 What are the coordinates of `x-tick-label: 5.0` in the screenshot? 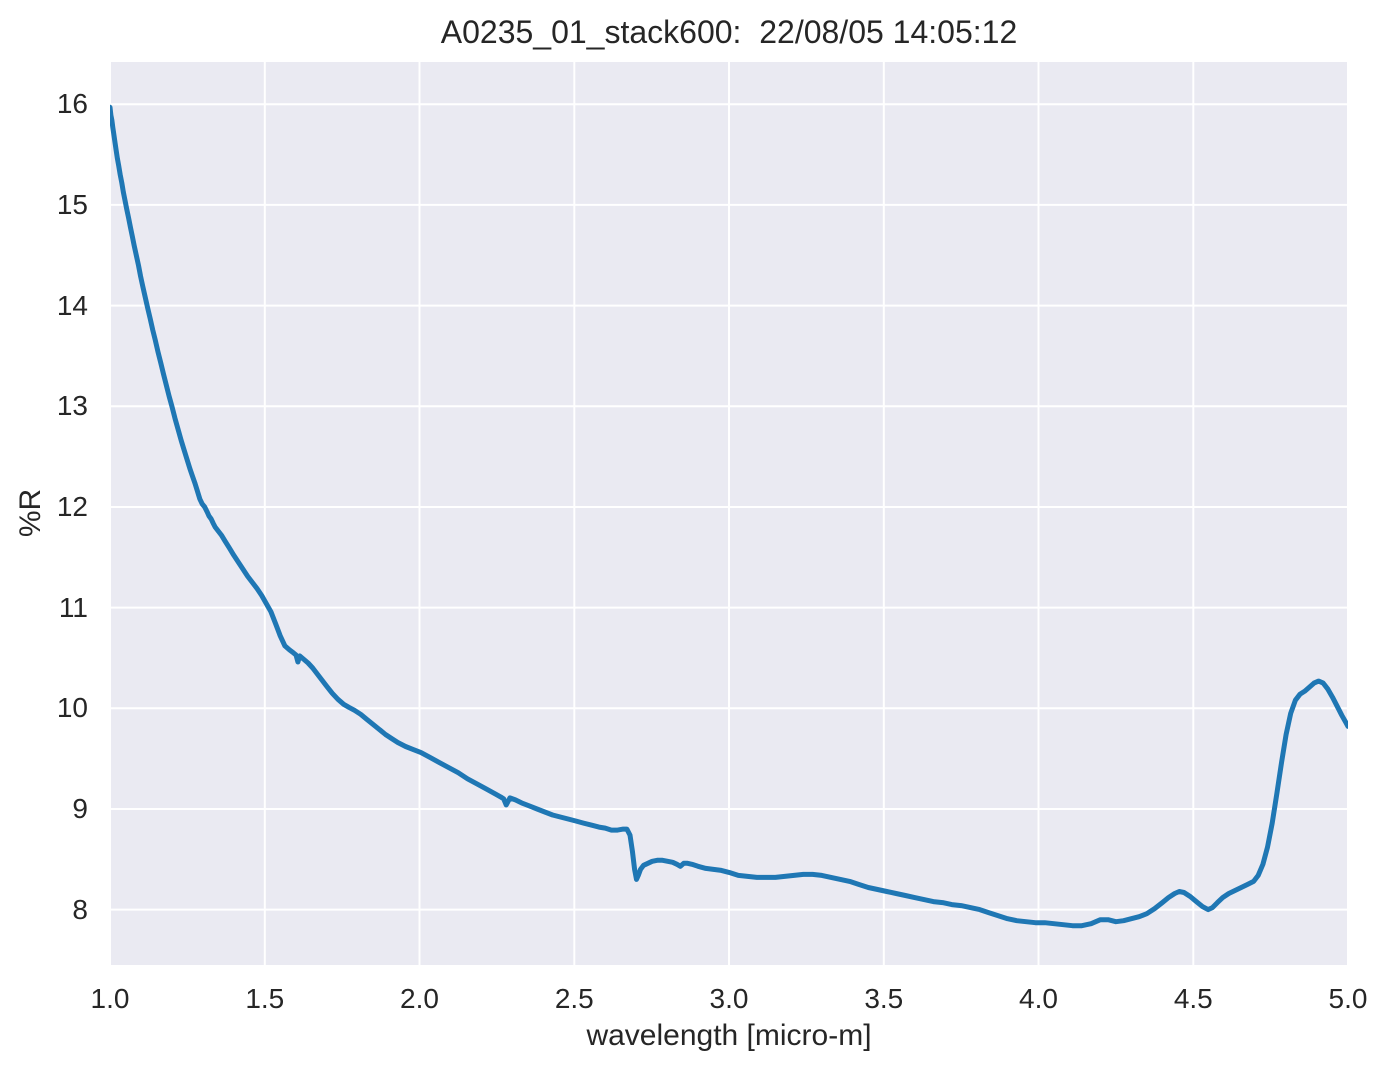 It's located at (1348, 998).